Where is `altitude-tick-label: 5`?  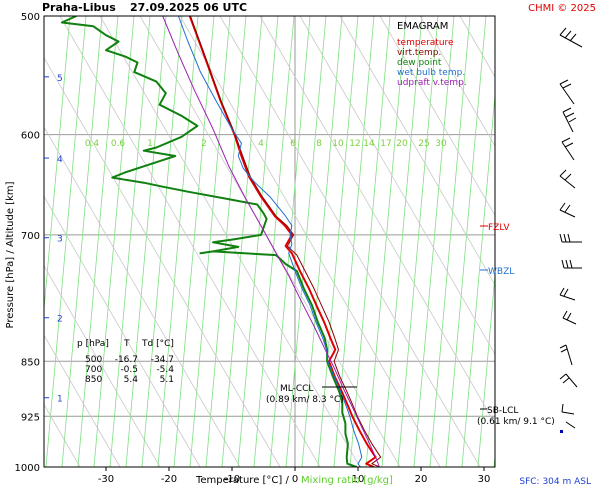
altitude-tick-label: 5 is located at coordinates (60, 79).